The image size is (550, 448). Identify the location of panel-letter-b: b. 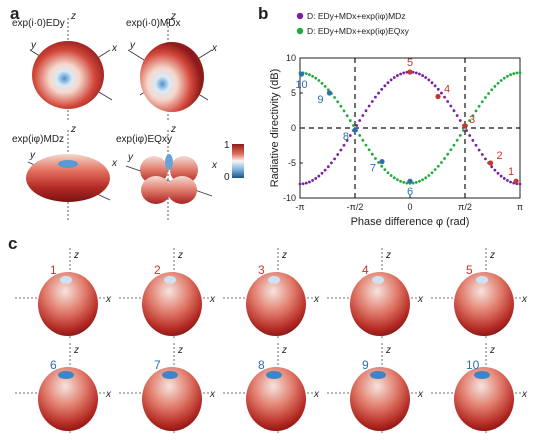
(263, 13).